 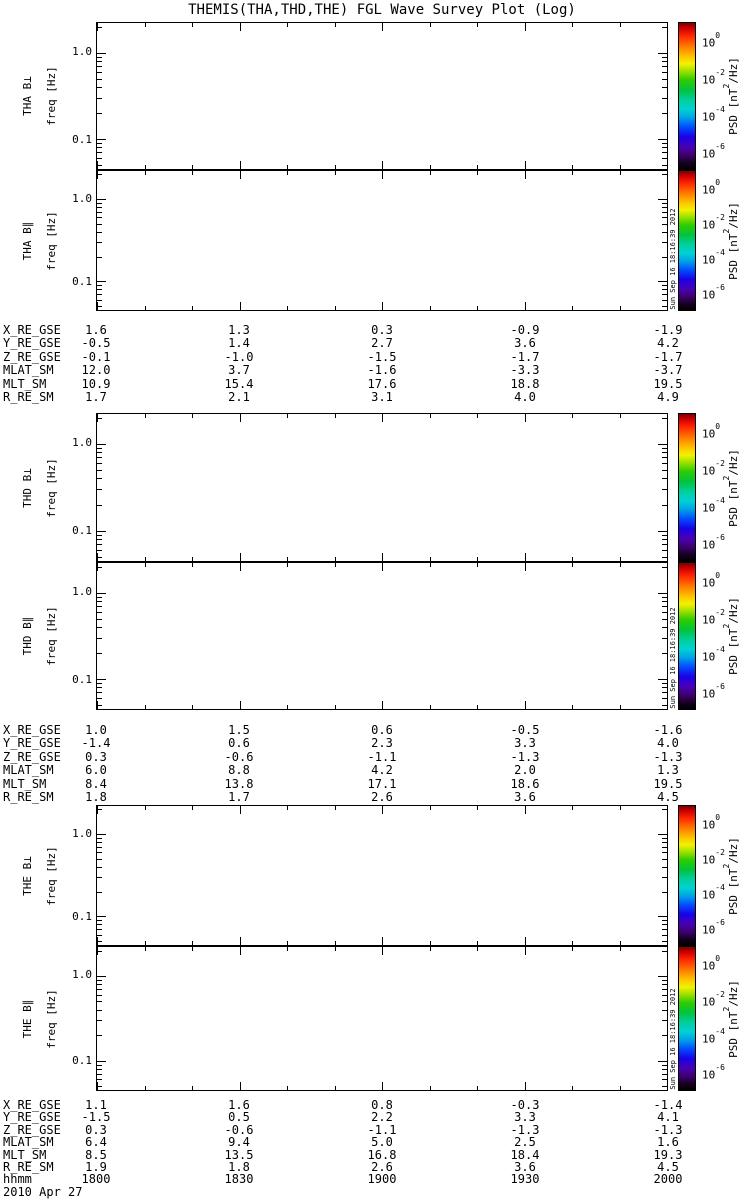 I want to click on colorbar-tick-label: 10⁻⁶, so click(x=713, y=1072).